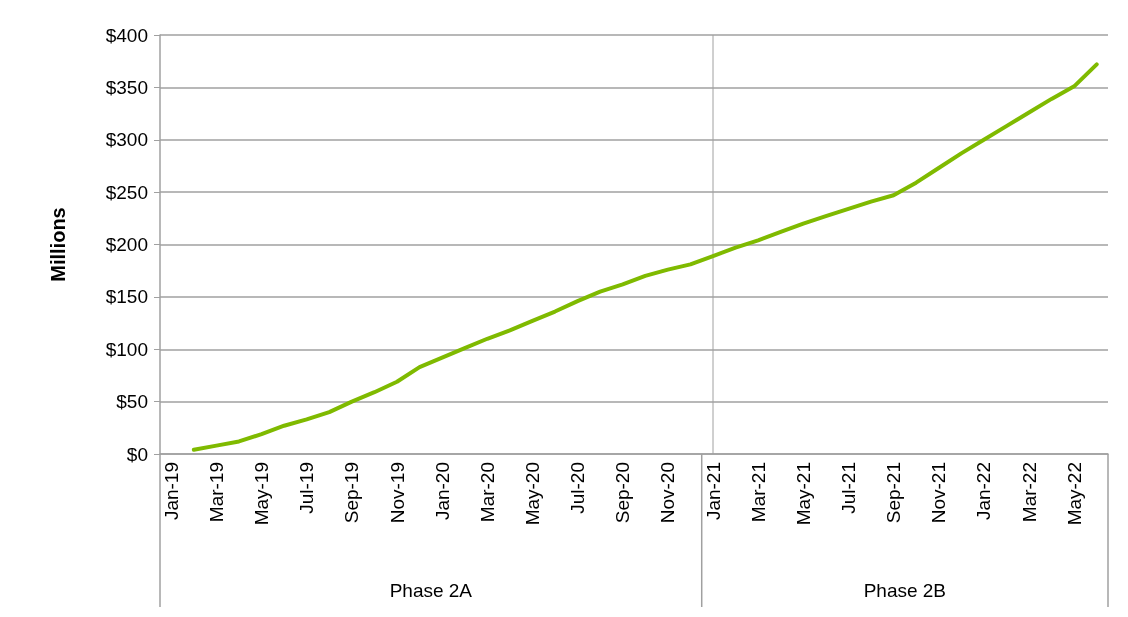  I want to click on x-tick-label: Nov-19, so click(397, 493).